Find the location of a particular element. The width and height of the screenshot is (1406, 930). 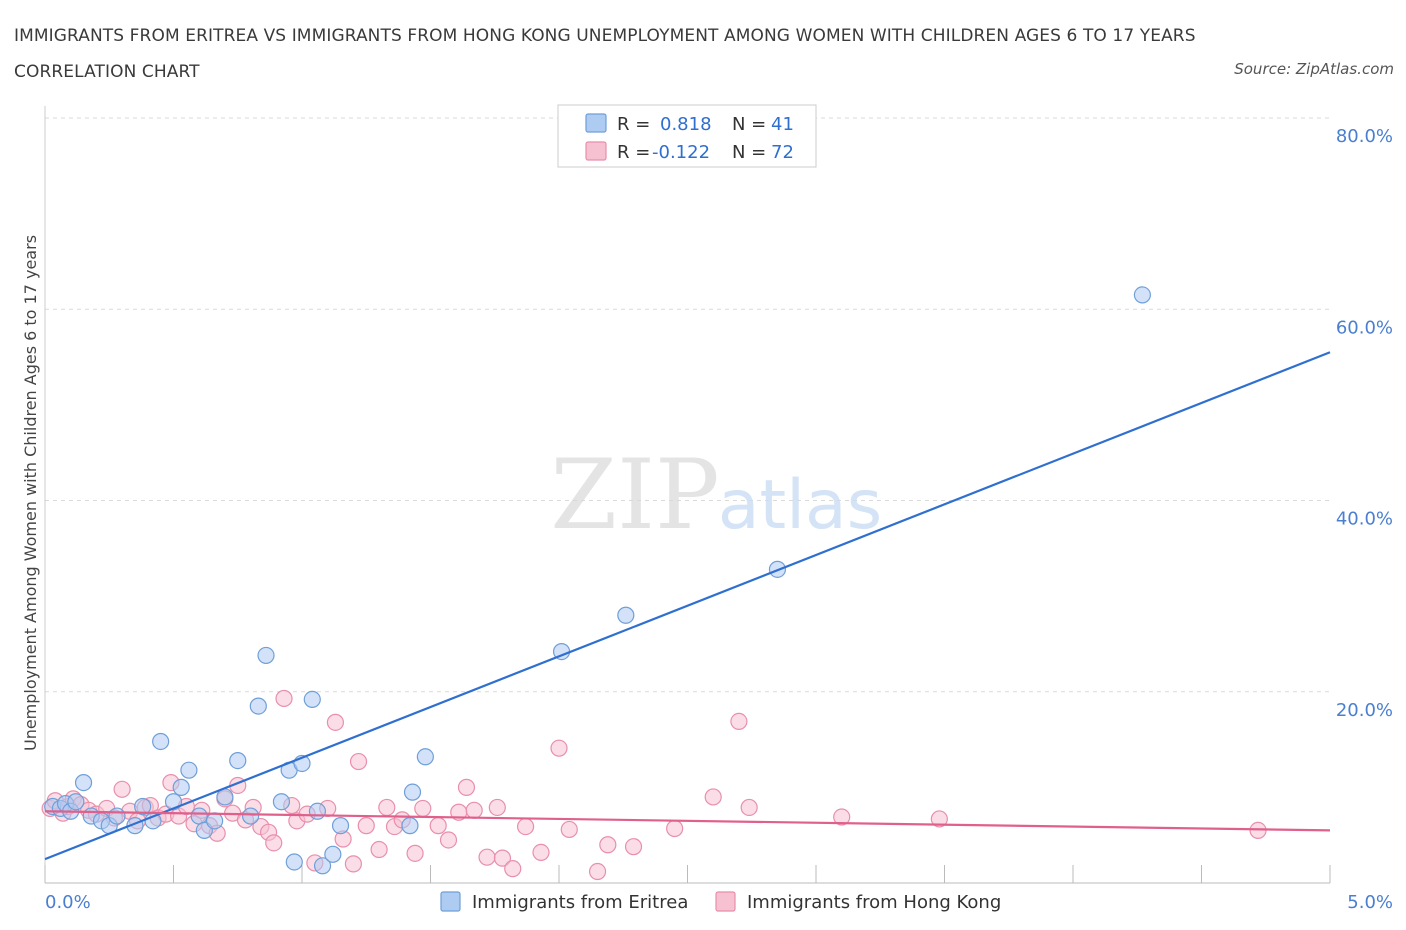

eritrea-r-value: 0.818 is located at coordinates (686, 124).